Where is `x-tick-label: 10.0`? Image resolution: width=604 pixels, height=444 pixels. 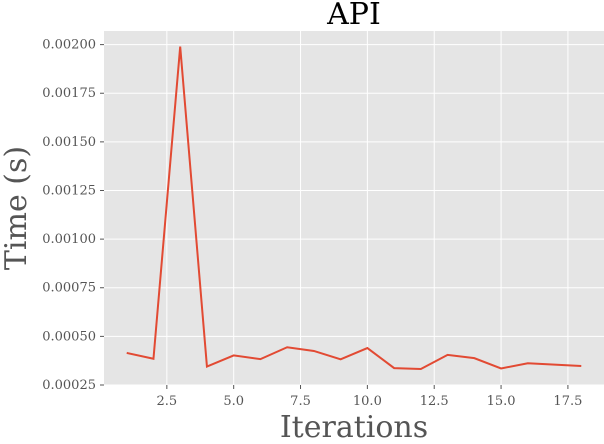
x-tick-label: 10.0 is located at coordinates (367, 401).